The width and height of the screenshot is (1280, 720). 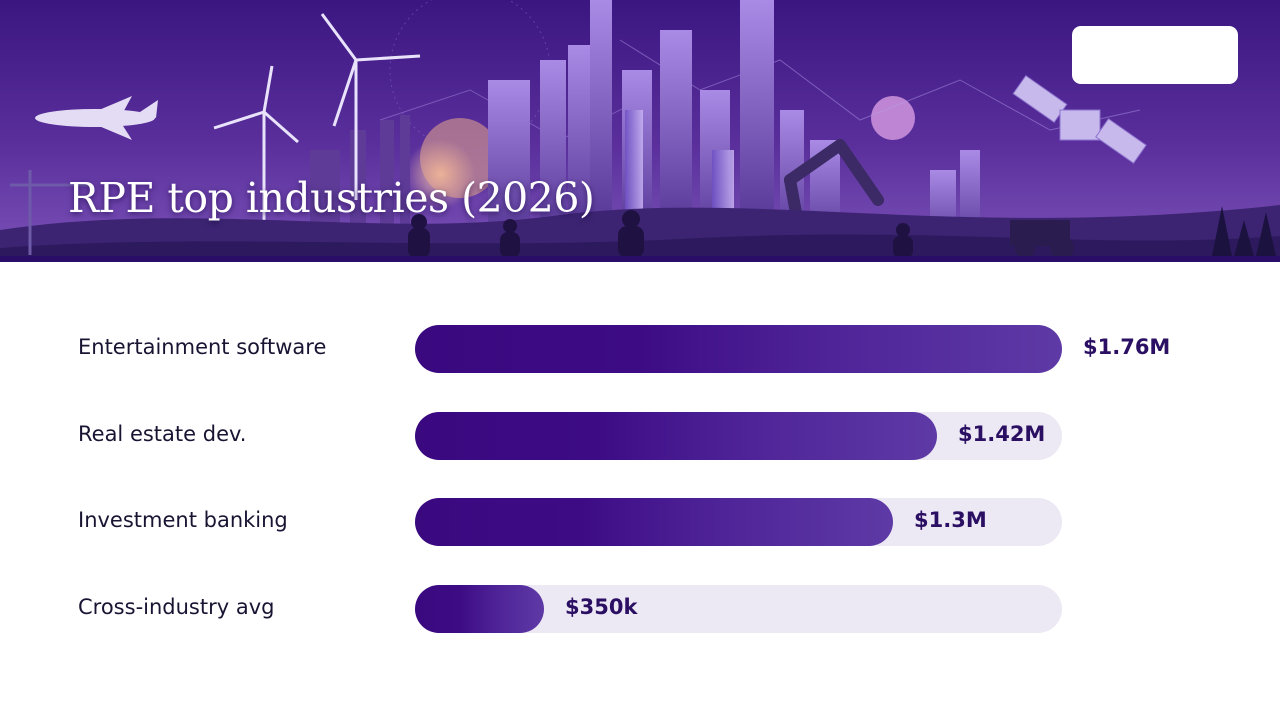 What do you see at coordinates (202, 347) in the screenshot?
I see `category-label: Entertainment software` at bounding box center [202, 347].